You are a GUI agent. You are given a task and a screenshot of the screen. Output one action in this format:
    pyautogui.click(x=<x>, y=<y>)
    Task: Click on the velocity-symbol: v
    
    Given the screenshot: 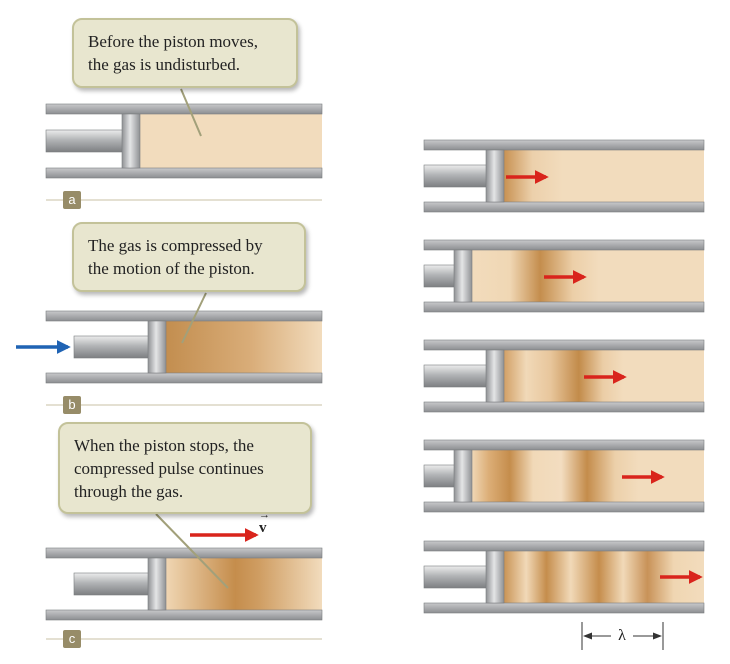 What is the action you would take?
    pyautogui.click(x=263, y=528)
    